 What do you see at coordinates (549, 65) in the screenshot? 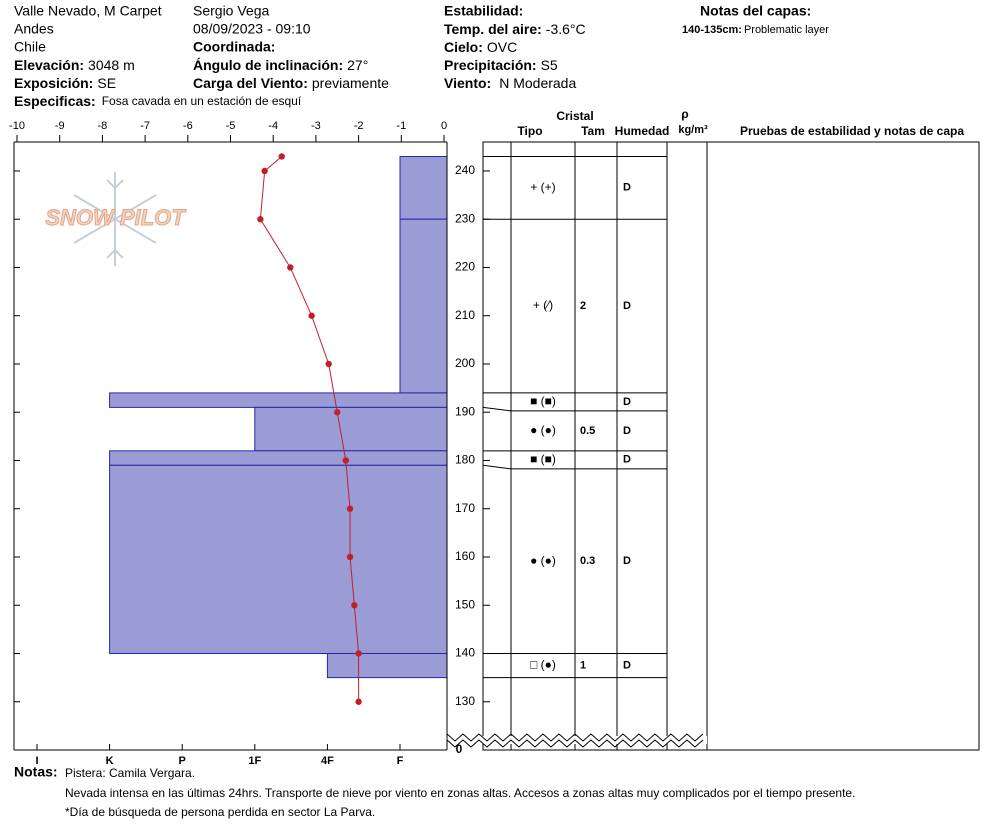
I see `value: S5` at bounding box center [549, 65].